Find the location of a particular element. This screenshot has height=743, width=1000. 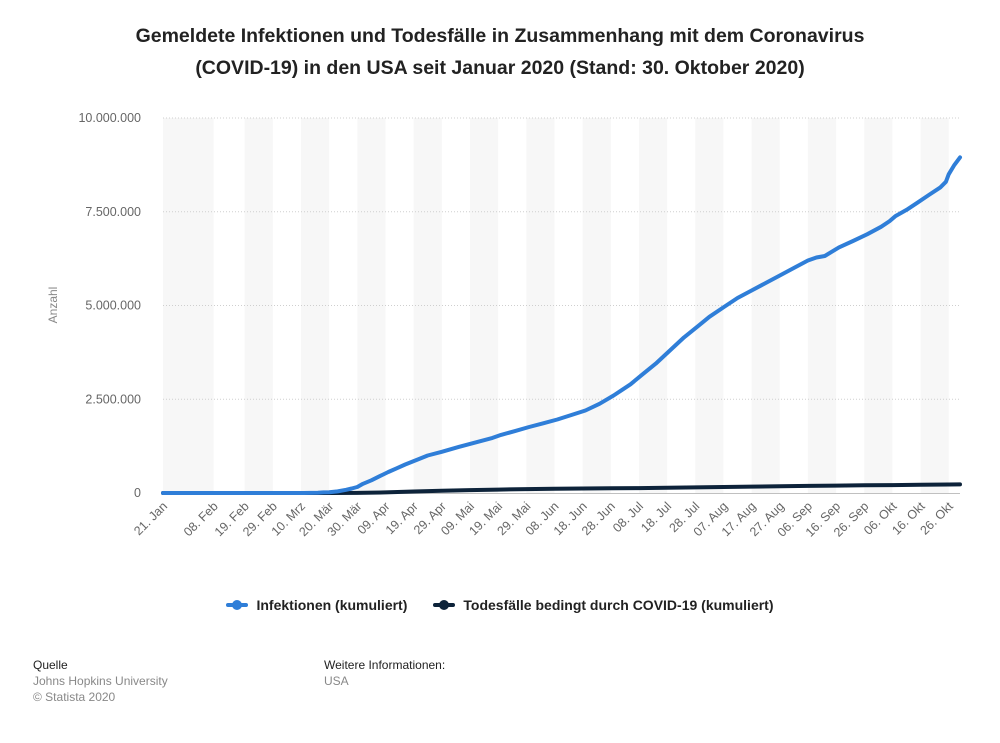

y-tick-label: 5.000.000 is located at coordinates (113, 306).